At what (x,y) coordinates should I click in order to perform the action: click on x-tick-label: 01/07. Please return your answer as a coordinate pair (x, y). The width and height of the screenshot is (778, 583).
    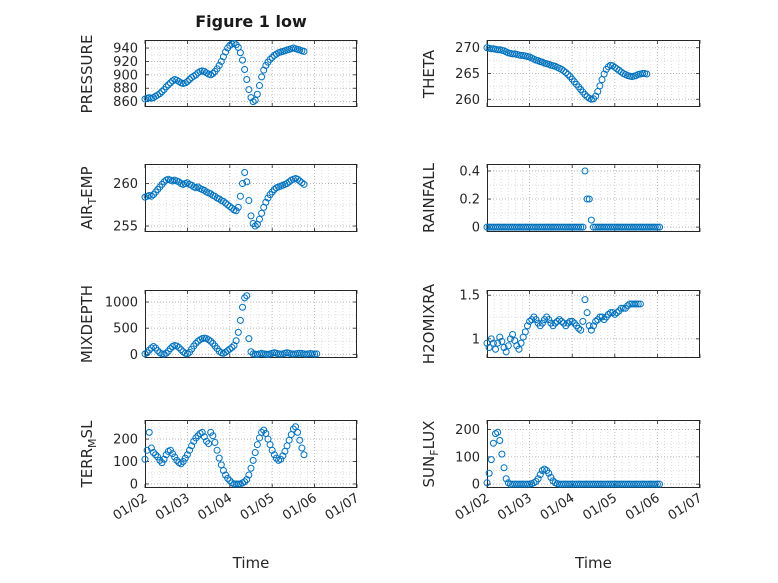
    Looking at the image, I should click on (686, 507).